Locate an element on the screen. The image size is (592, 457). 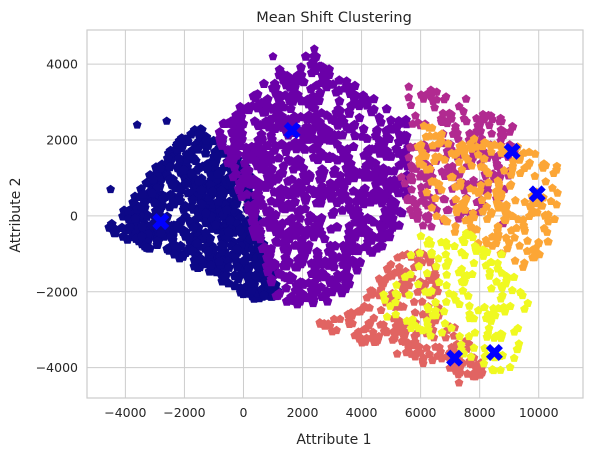
x-axis-label: Attribute 1 is located at coordinates (333, 440).